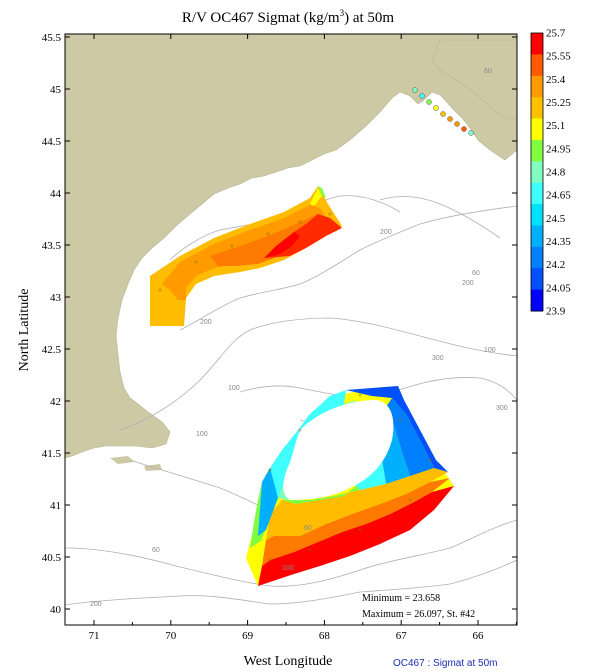  I want to click on x-axis-title: West Longitude, so click(288, 661).